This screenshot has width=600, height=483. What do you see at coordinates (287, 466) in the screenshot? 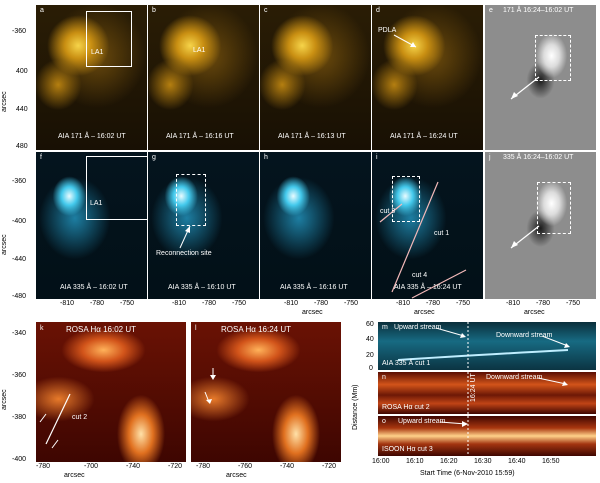
I see `row3-xtick-l-2: -740` at bounding box center [287, 466].